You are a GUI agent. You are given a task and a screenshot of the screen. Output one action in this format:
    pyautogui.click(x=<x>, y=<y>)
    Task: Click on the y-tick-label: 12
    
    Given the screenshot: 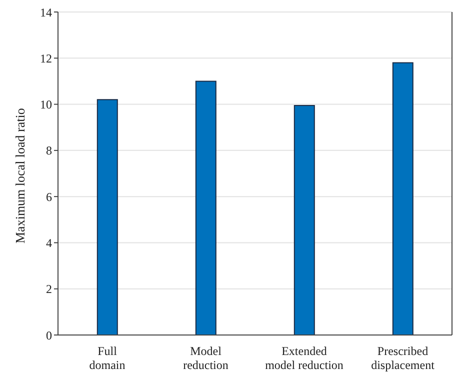 What is the action you would take?
    pyautogui.click(x=46, y=58)
    